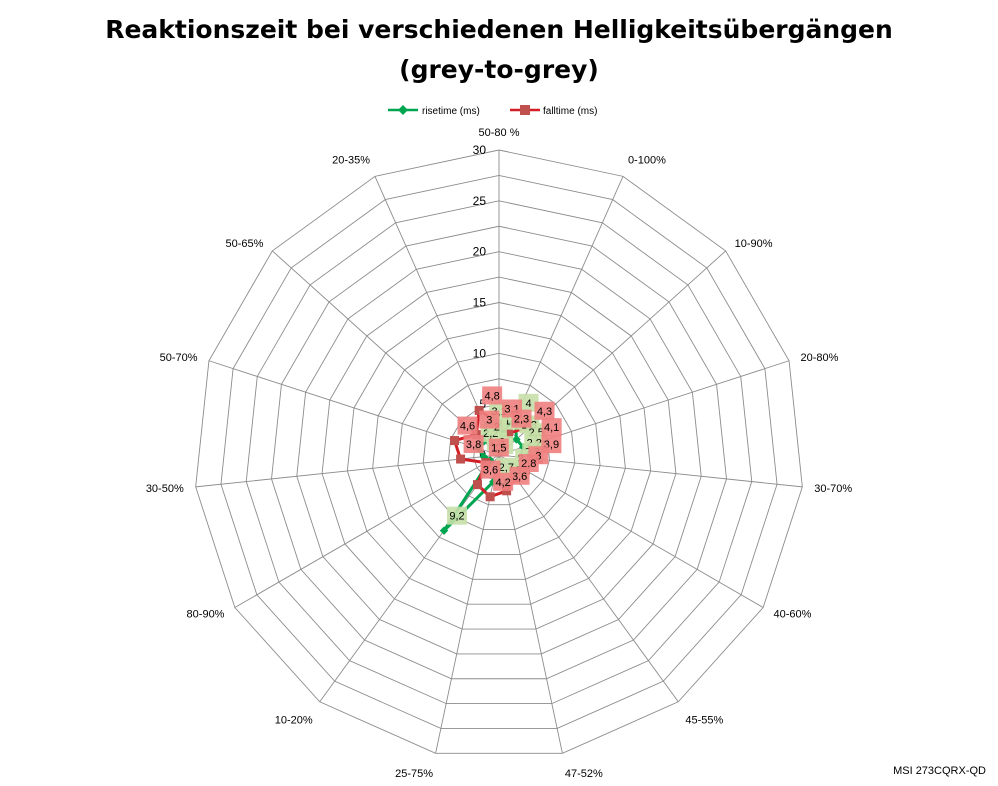 This screenshot has height=786, width=998. Describe the element at coordinates (570, 111) in the screenshot. I see `legend-falltime-label: falltime (ms)` at that location.